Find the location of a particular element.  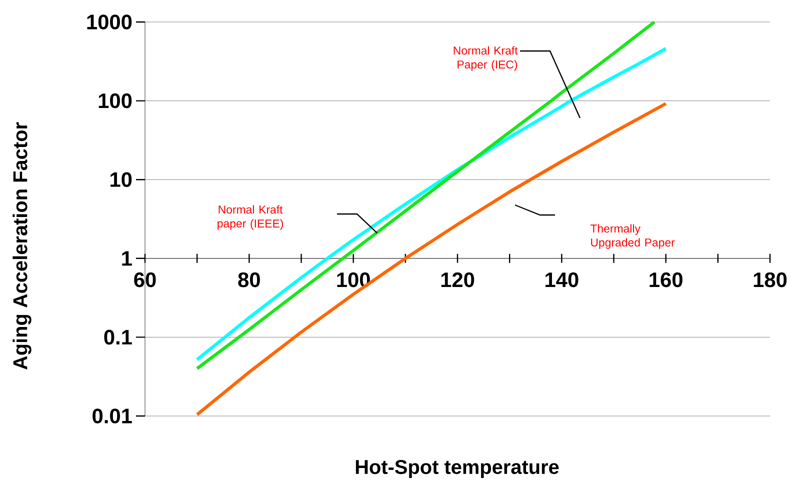

y-tick-label: 1 is located at coordinates (127, 258).